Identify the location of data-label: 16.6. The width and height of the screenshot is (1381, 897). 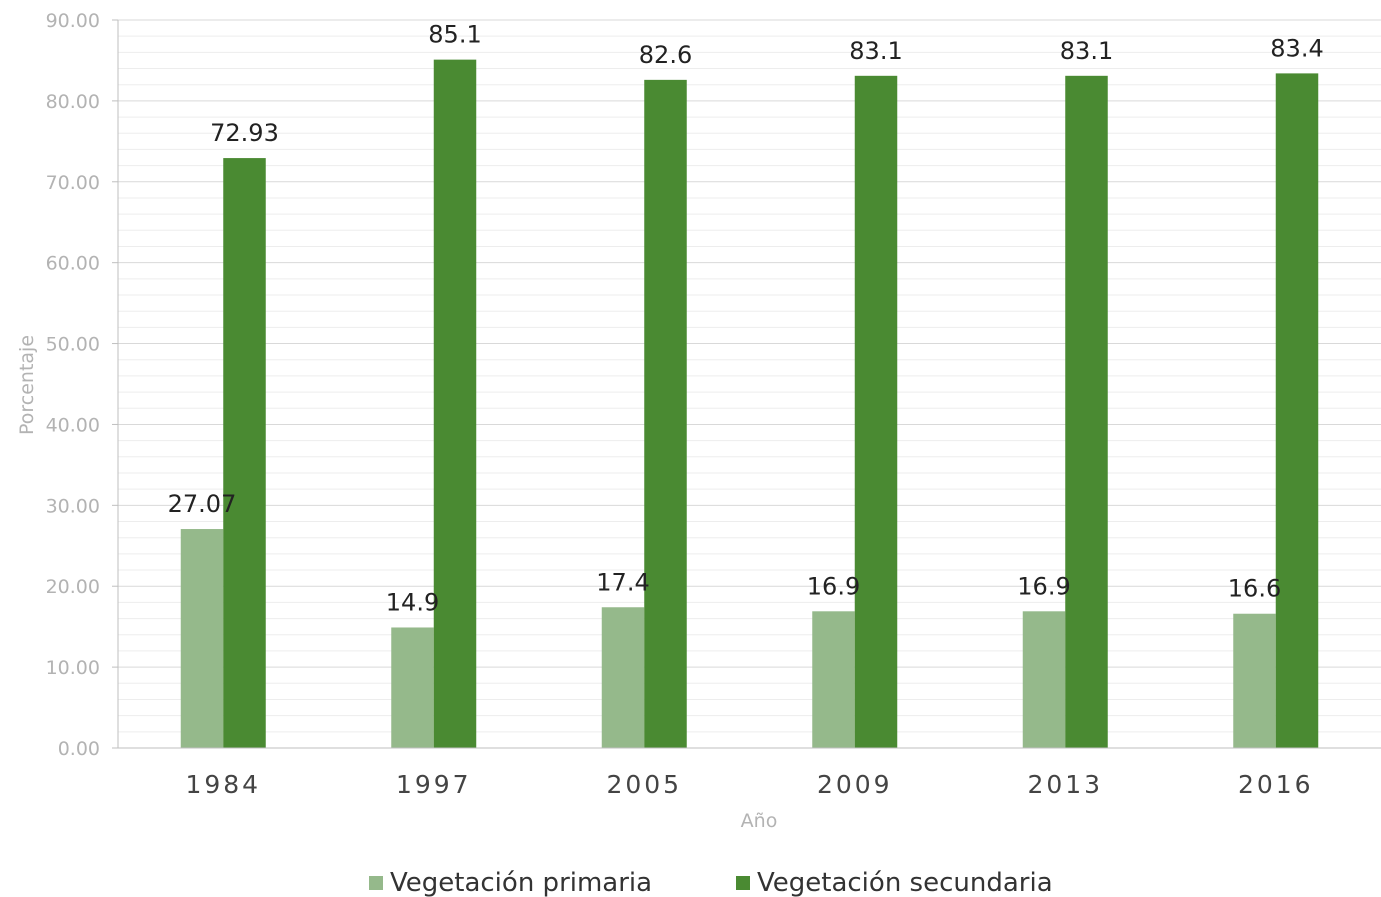
(1254, 589).